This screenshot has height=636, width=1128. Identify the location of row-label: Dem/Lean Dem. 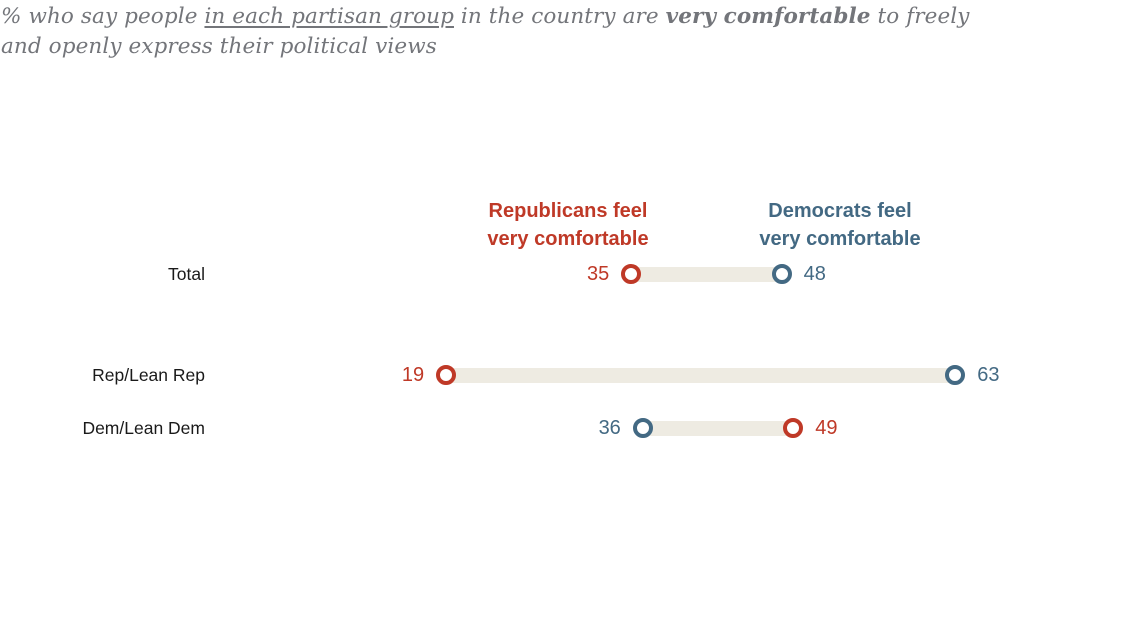
(143, 428).